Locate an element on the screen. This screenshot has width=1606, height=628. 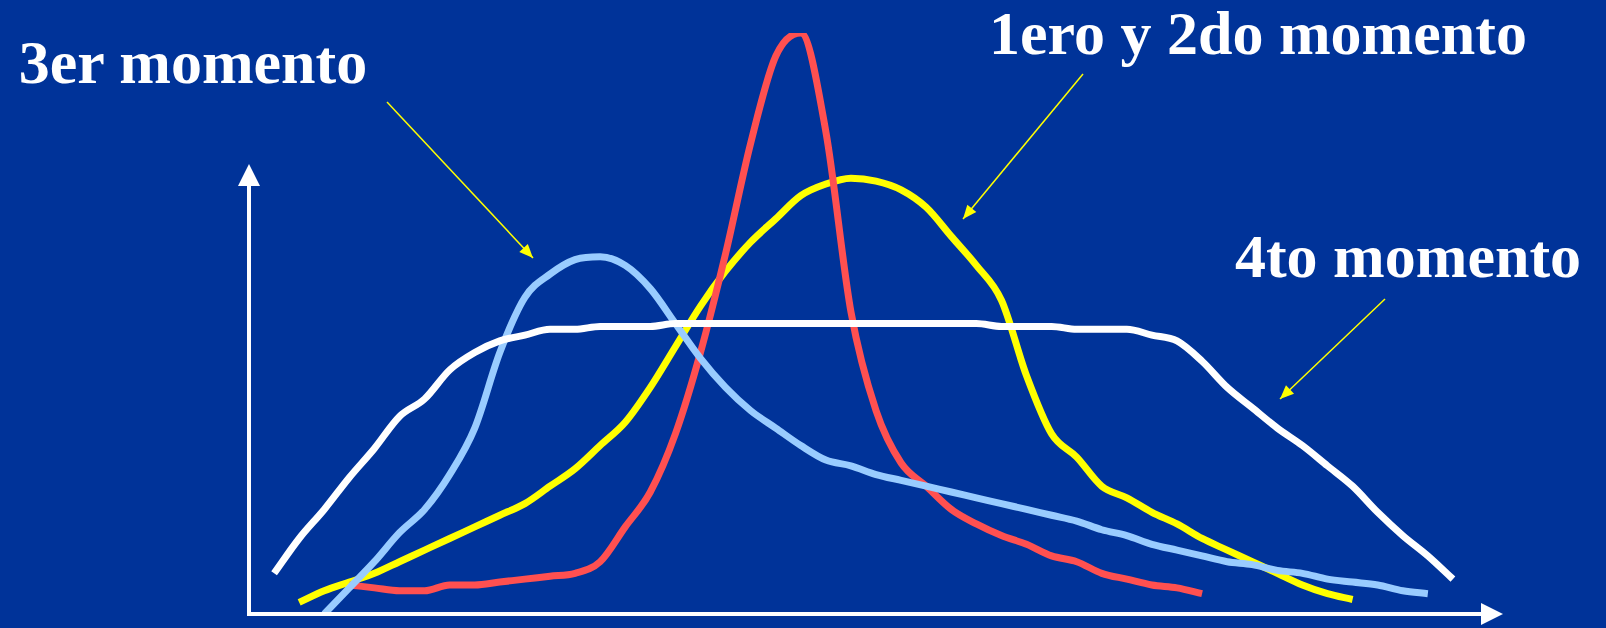
annotation: 4to momento is located at coordinates (1408, 256).